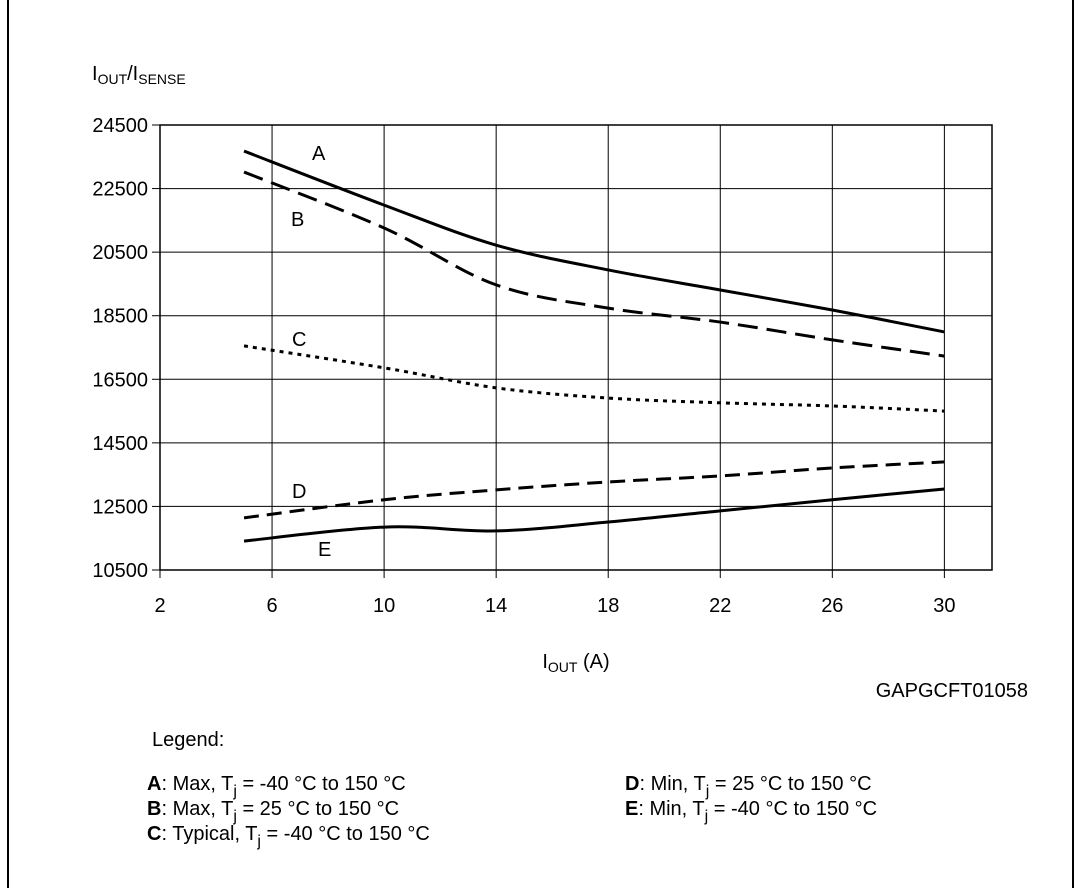 Image resolution: width=1082 pixels, height=888 pixels. What do you see at coordinates (159, 606) in the screenshot?
I see `x-tick-label: 2` at bounding box center [159, 606].